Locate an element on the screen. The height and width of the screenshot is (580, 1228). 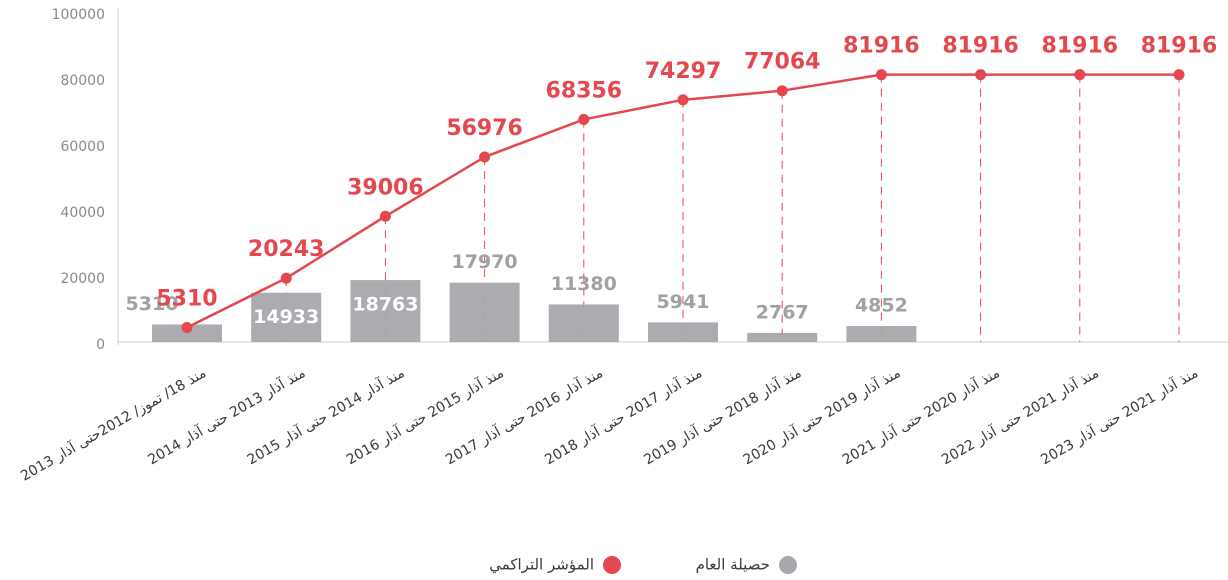
line-value-label: 5310 is located at coordinates (186, 298).